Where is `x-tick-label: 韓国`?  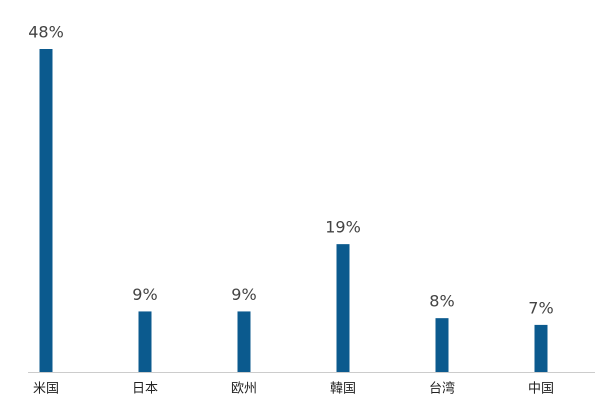
x-tick-label: 韓国 is located at coordinates (343, 389).